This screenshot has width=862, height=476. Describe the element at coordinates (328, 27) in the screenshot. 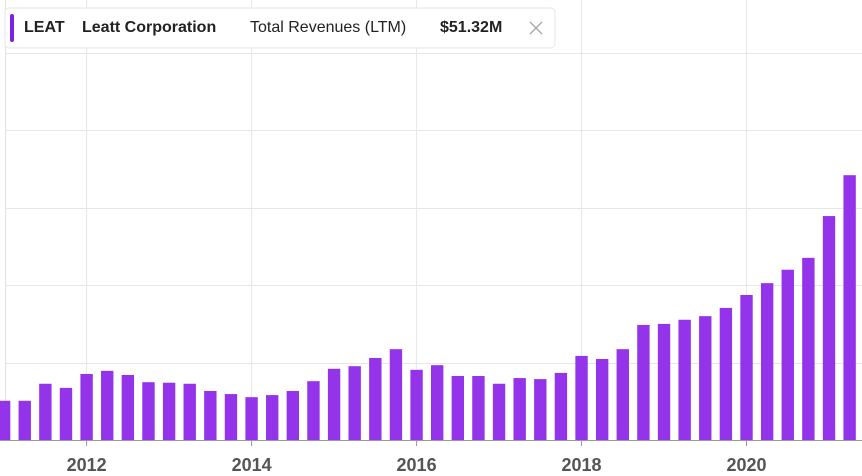

I see `legend-metric: Total Revenues (LTM)` at that location.